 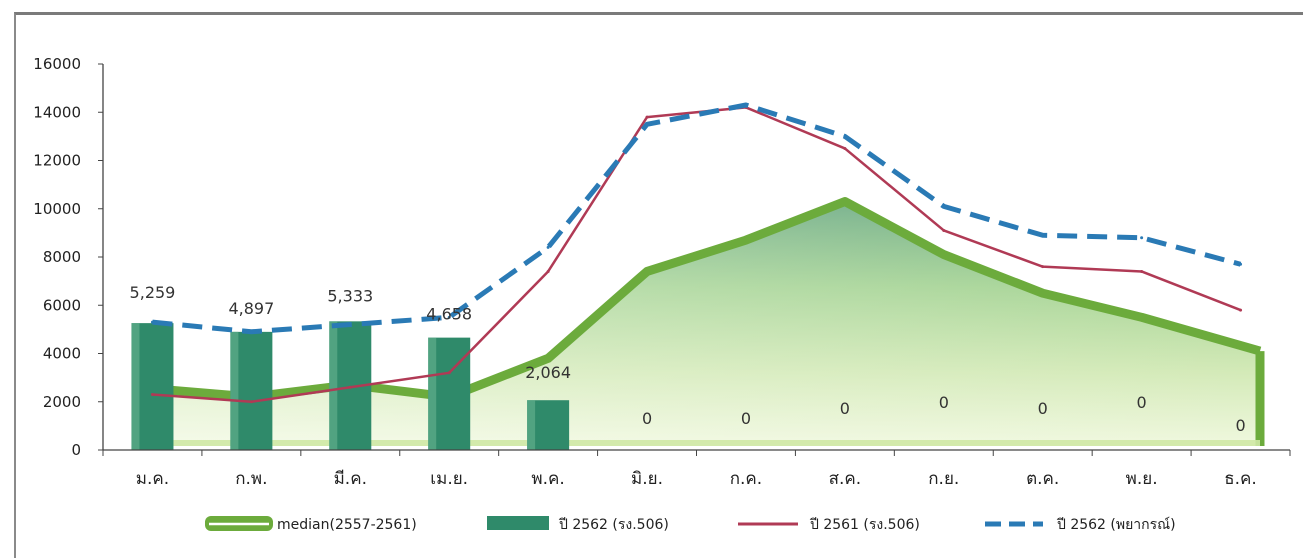 I want to click on x-tick-label: ม.ค., so click(x=152, y=479).